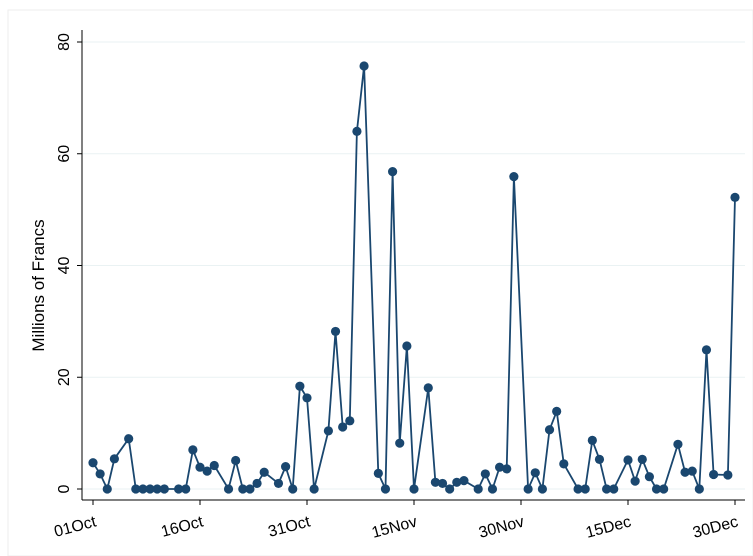  Describe the element at coordinates (64, 42) in the screenshot. I see `y-tick-label: 80` at that location.